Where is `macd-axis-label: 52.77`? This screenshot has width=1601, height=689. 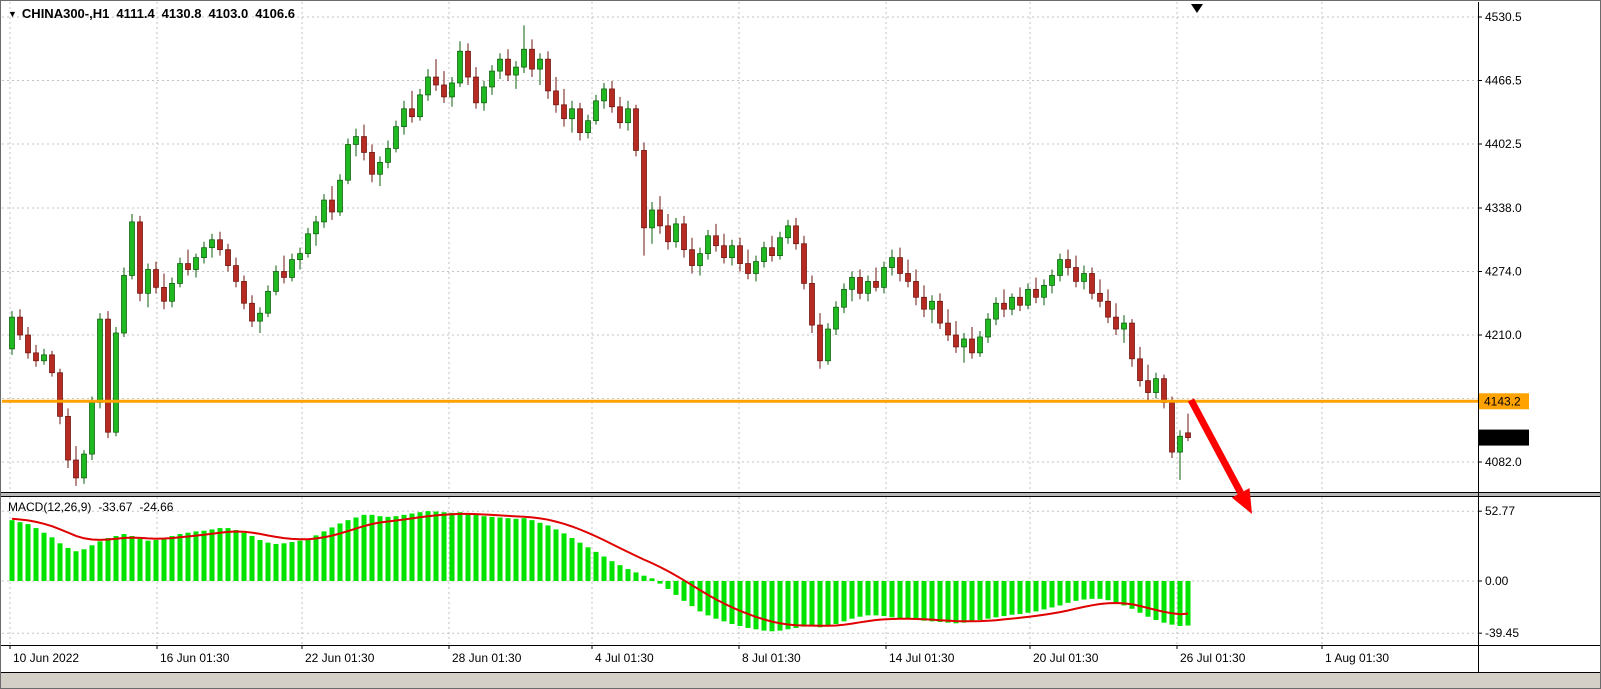
macd-axis-label: 52.77 is located at coordinates (1500, 511).